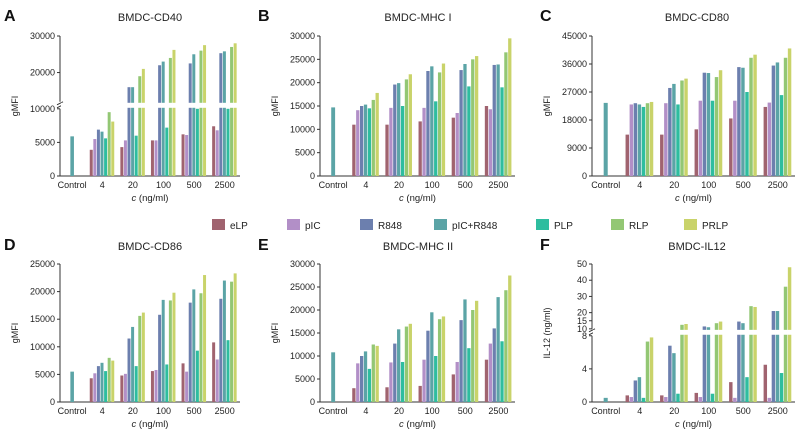  I want to click on panel-title: BMDC-CD40, so click(150, 18).